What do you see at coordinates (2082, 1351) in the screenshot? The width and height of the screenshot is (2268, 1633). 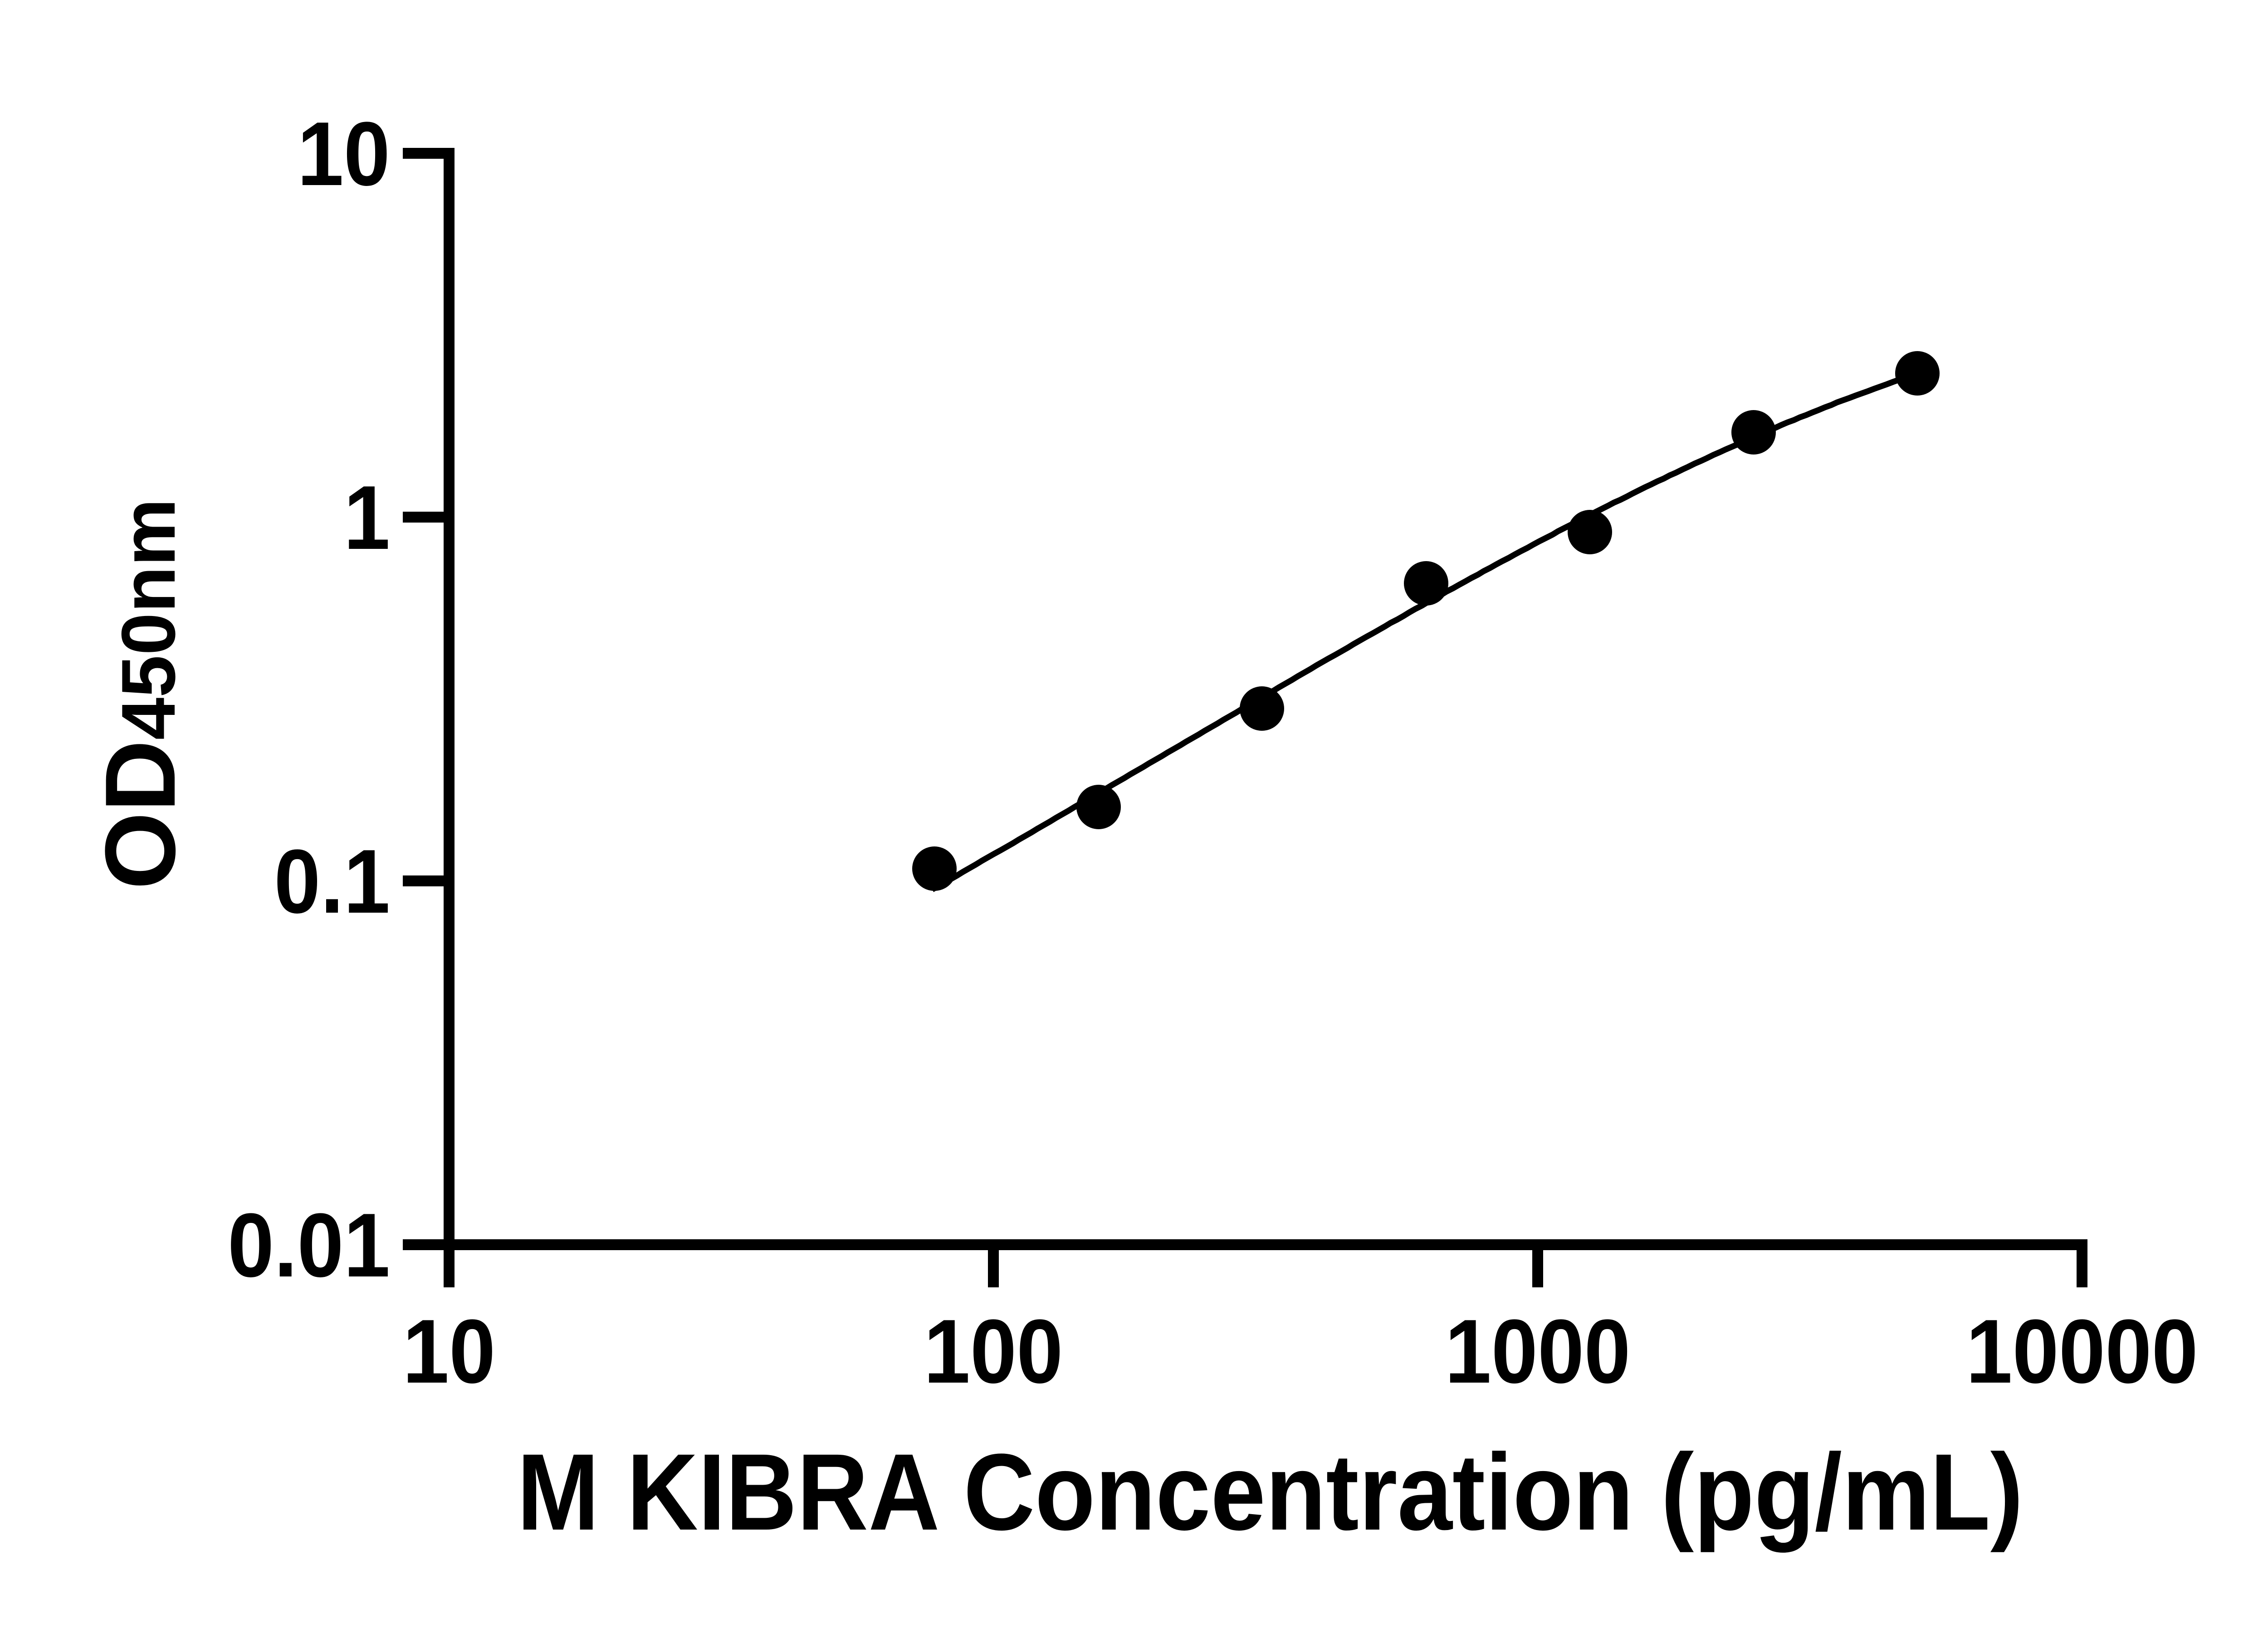 I see `svg-text: 10000` at bounding box center [2082, 1351].